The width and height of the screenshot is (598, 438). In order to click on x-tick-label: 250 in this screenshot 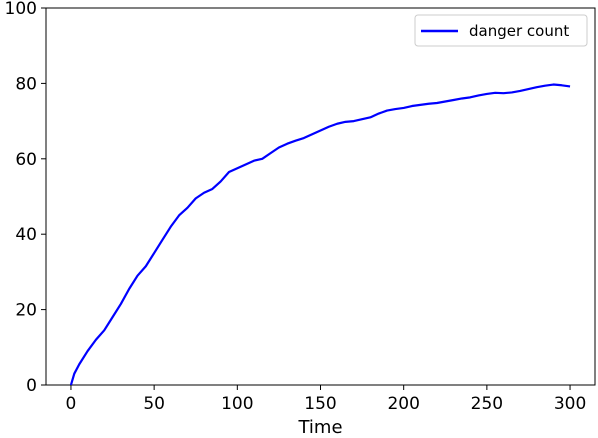, I will do `click(487, 404)`.